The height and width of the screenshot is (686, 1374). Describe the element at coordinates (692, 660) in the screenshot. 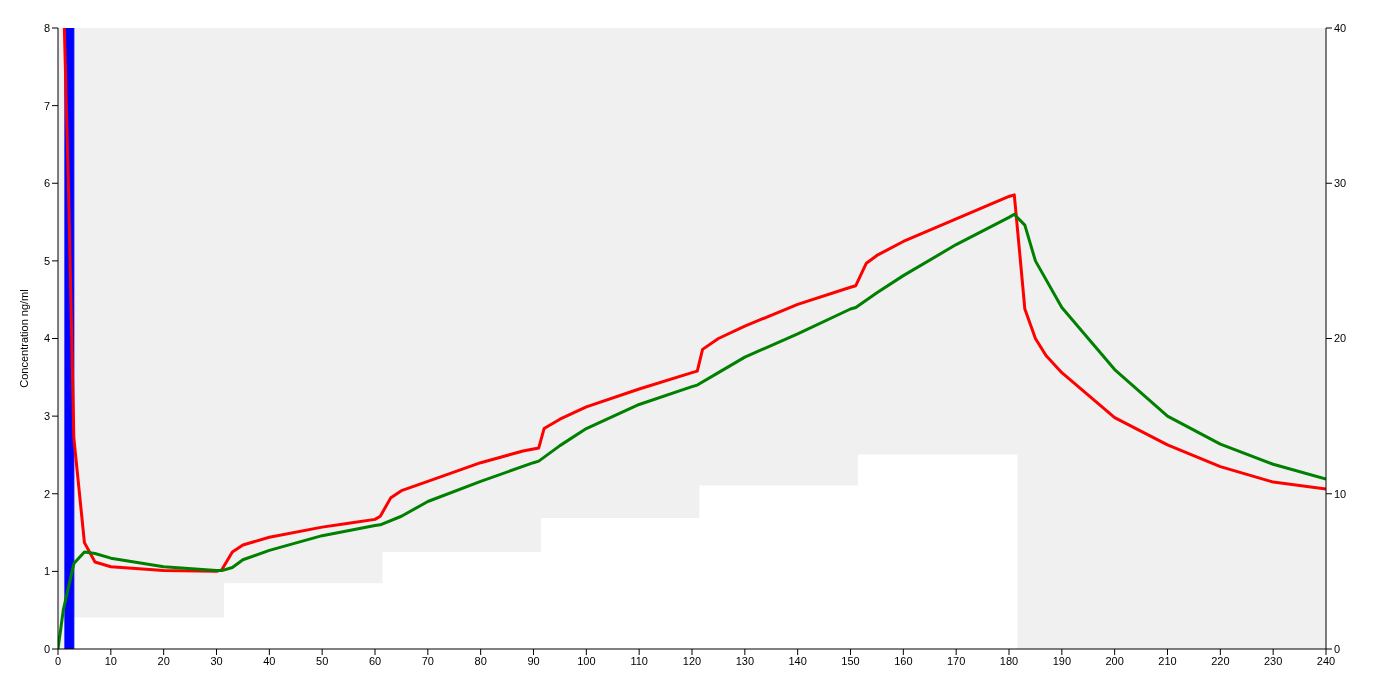

I see `x-tick-label: 120` at that location.